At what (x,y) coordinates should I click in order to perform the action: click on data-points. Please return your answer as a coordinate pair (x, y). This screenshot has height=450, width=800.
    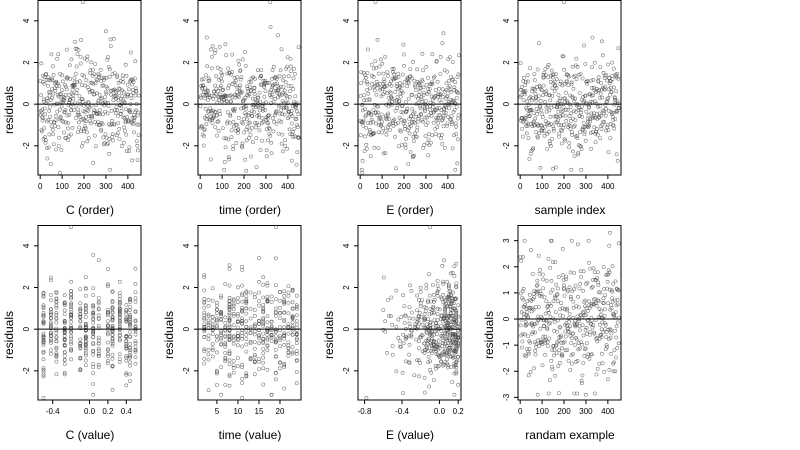
    Looking at the image, I should click on (409, 87).